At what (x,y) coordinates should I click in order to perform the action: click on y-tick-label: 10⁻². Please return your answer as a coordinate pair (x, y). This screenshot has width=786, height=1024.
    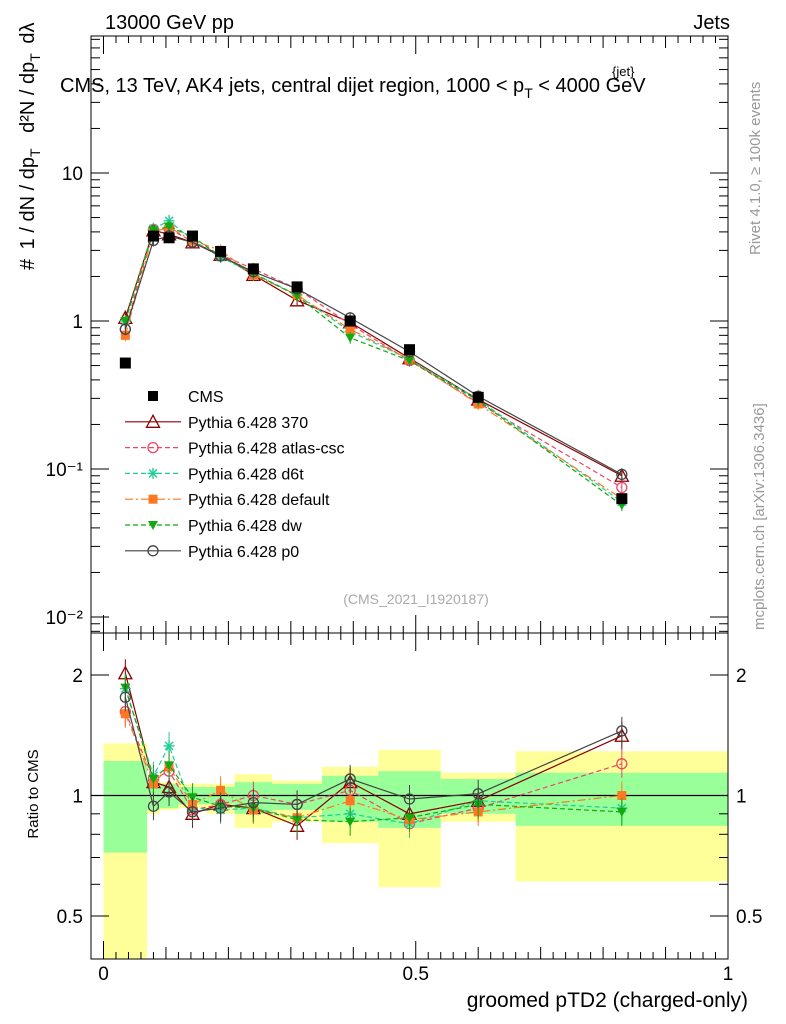
    Looking at the image, I should click on (65, 618).